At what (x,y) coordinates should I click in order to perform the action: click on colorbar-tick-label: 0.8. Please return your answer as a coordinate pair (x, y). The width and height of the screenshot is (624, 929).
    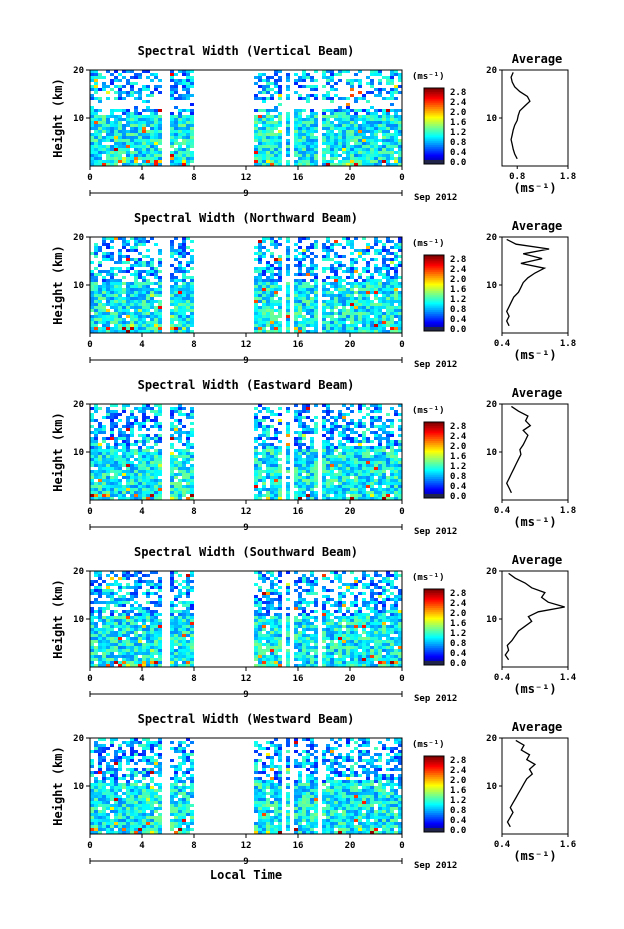
    Looking at the image, I should click on (458, 143).